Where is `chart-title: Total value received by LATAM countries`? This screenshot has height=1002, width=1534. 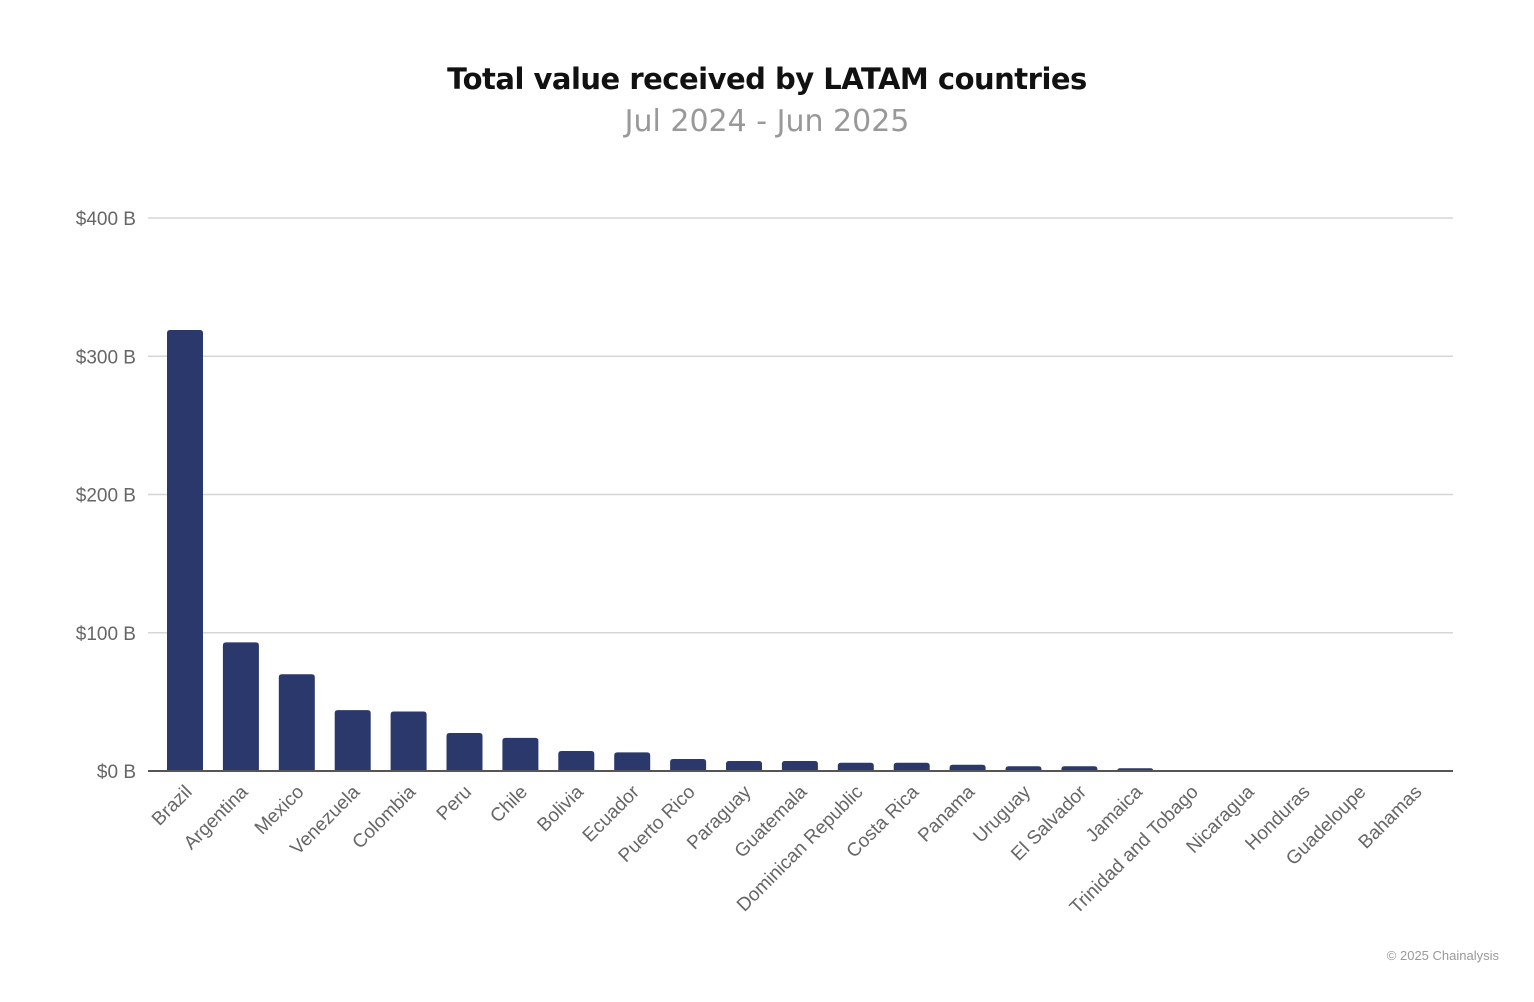 chart-title: Total value received by LATAM countries is located at coordinates (767, 79).